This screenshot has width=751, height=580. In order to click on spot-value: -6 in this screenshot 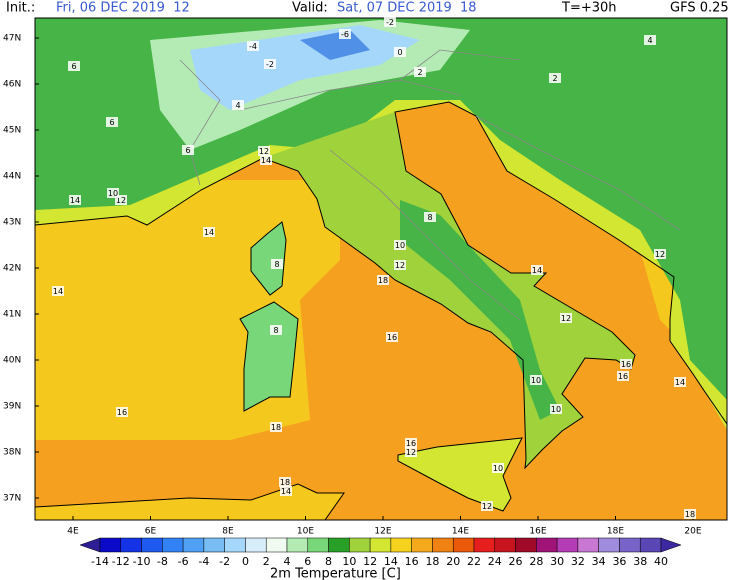, I will do `click(345, 34)`.